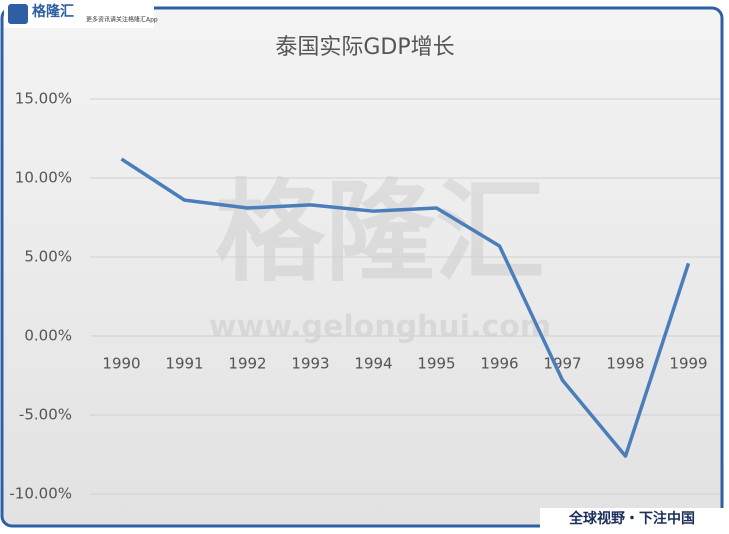 Image resolution: width=729 pixels, height=534 pixels. Describe the element at coordinates (499, 364) in the screenshot. I see `x-tick-label: 1996` at that location.